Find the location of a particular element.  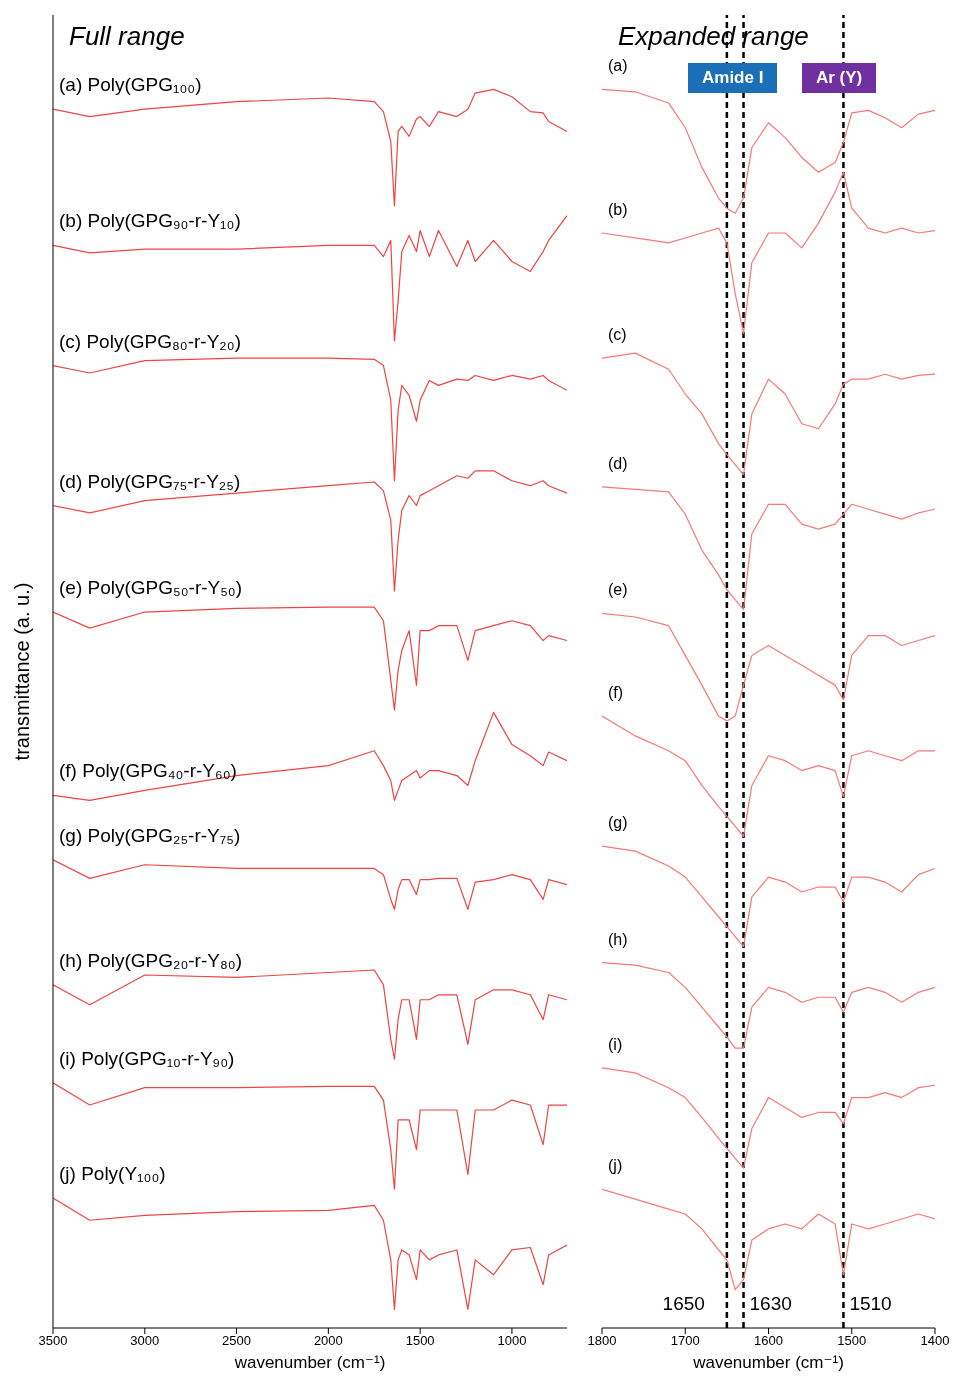

chart-title: Full range is located at coordinates (127, 36).